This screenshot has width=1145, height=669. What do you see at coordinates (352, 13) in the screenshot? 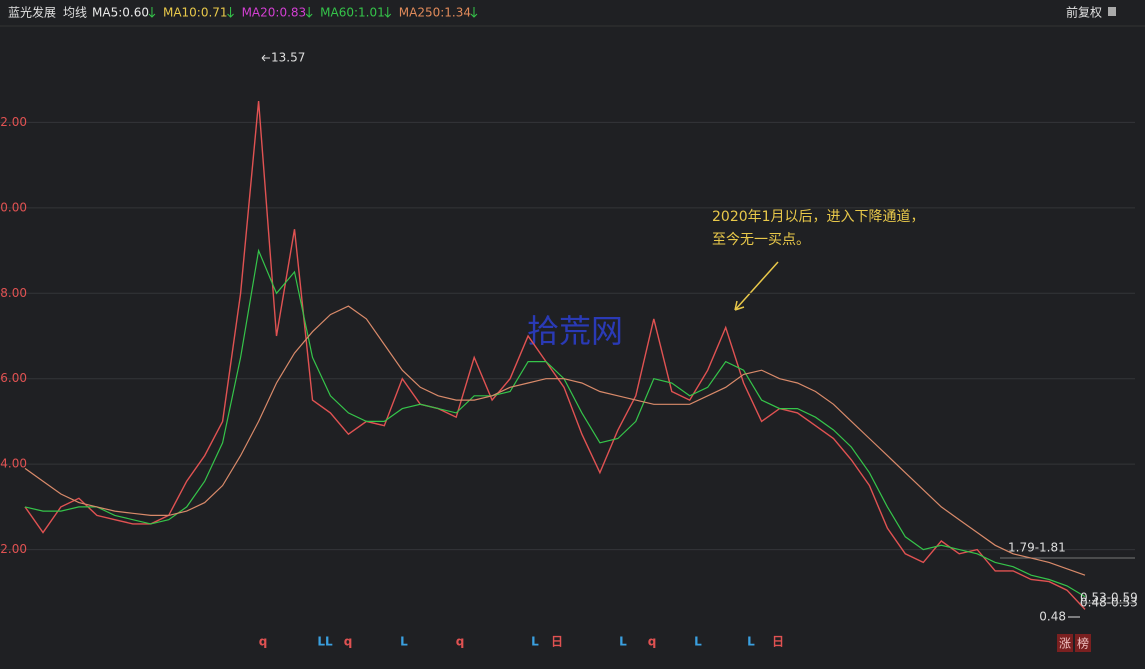
I see `legend-entry: MA60:1.01` at bounding box center [352, 13].